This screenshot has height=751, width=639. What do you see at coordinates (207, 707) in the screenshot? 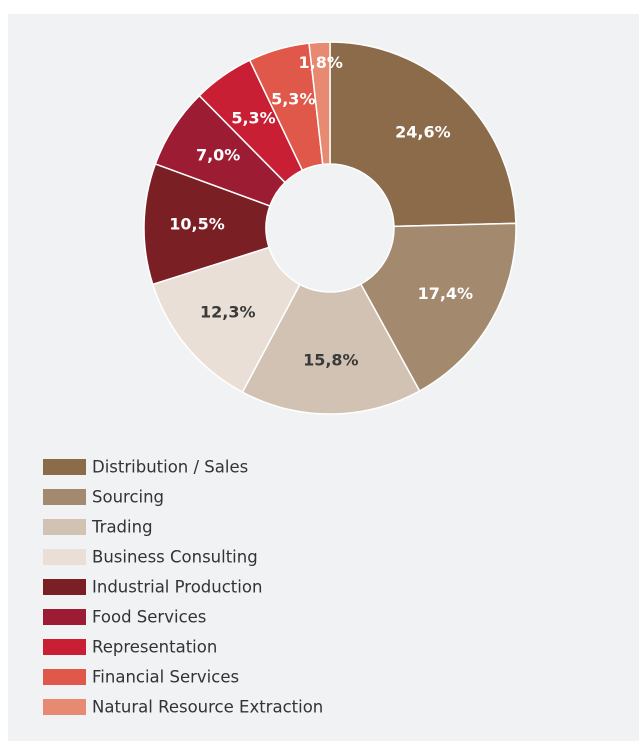
I see `legend-label: Natural Resource Extraction` at bounding box center [207, 707].